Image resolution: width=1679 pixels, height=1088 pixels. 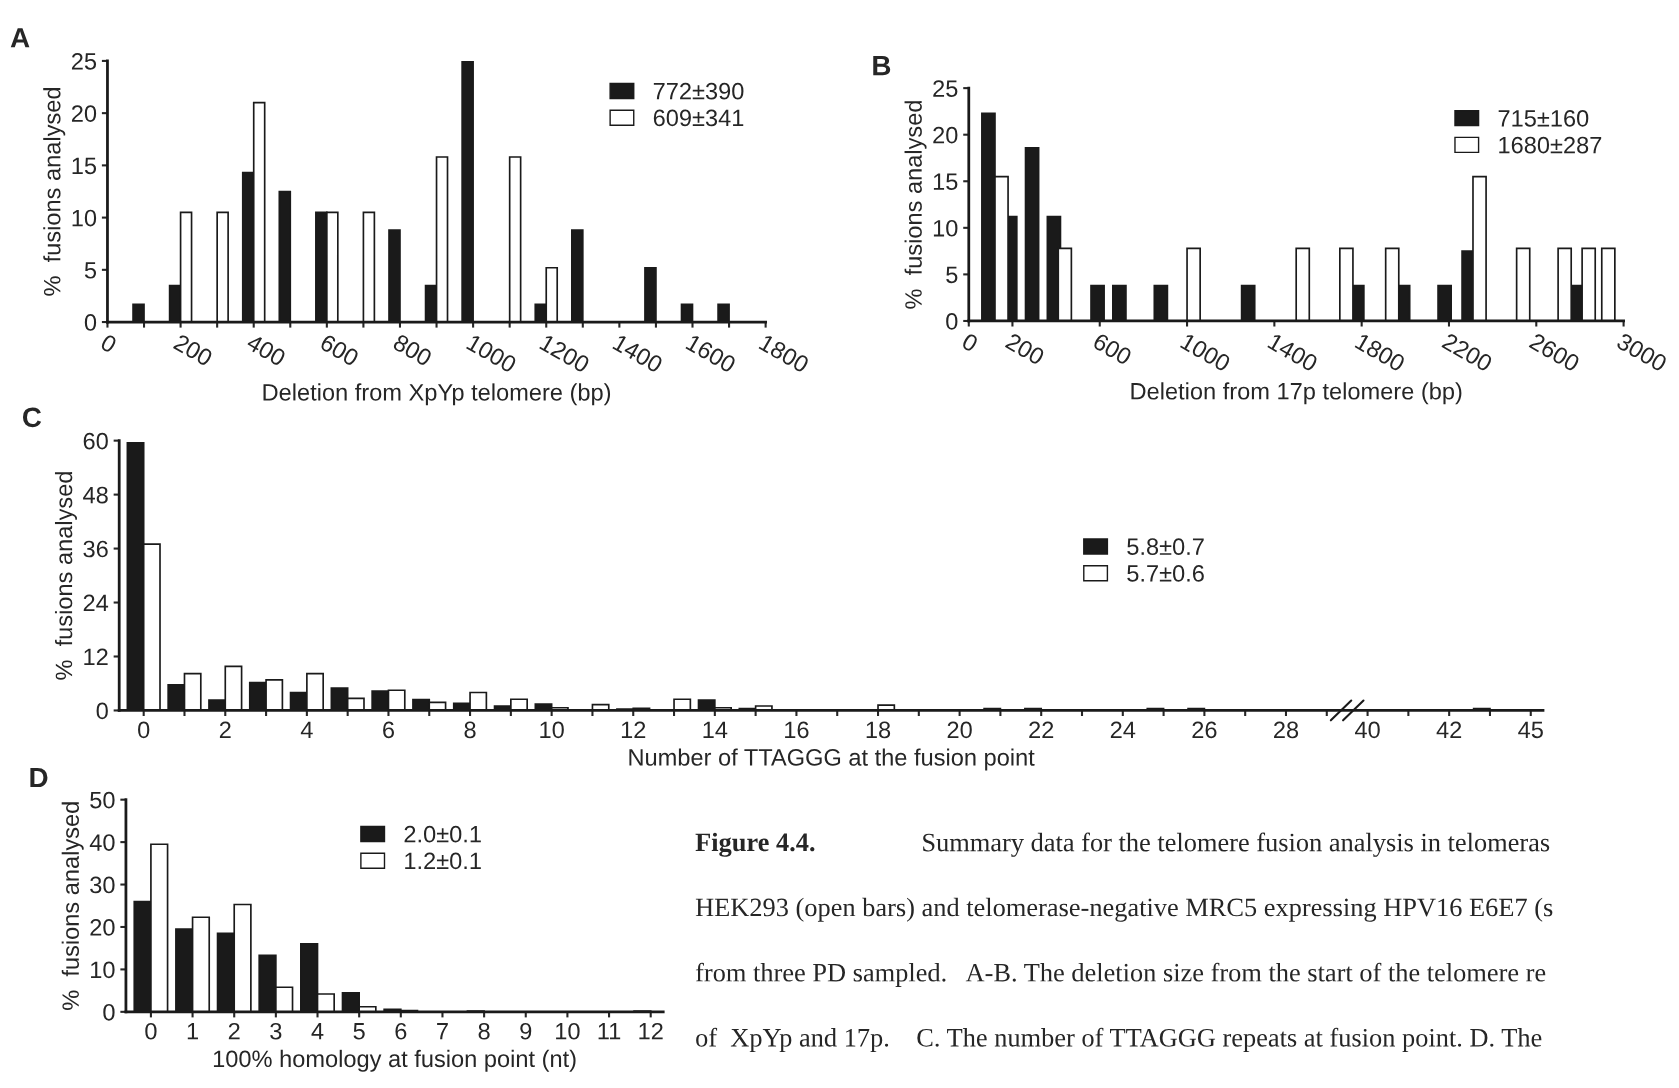 I want to click on text: HEK293 (open bars) and telomerase-negative MRC5 expressing HPV16 E6E7 (s, so click(x=1124, y=909).